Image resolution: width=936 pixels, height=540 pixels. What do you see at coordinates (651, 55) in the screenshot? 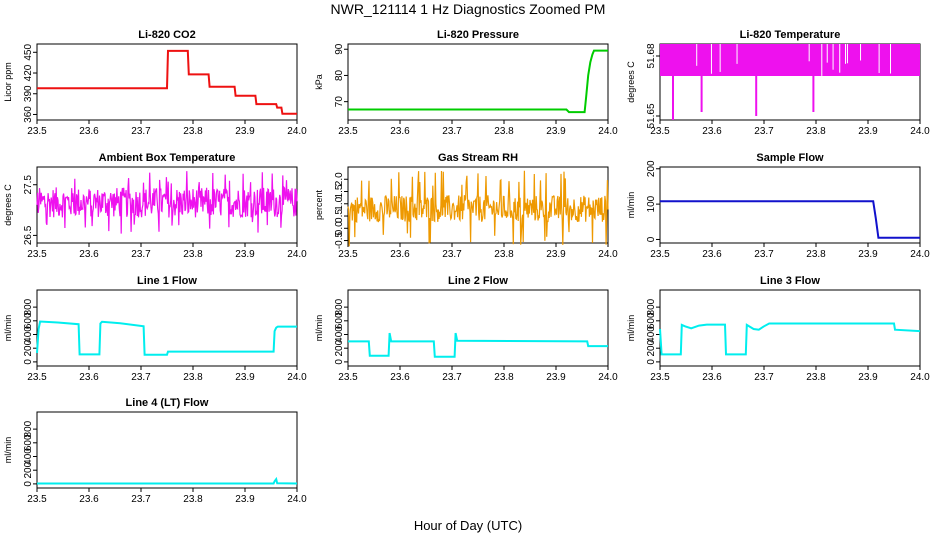
I see `y-tick-label: 51.68` at bounding box center [651, 55].